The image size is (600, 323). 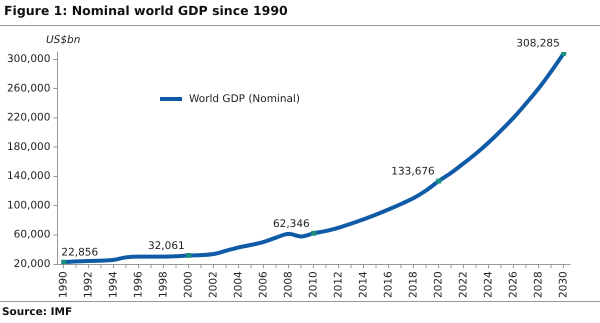 What do you see at coordinates (438, 284) in the screenshot?
I see `x-tick-label: 2020` at bounding box center [438, 284].